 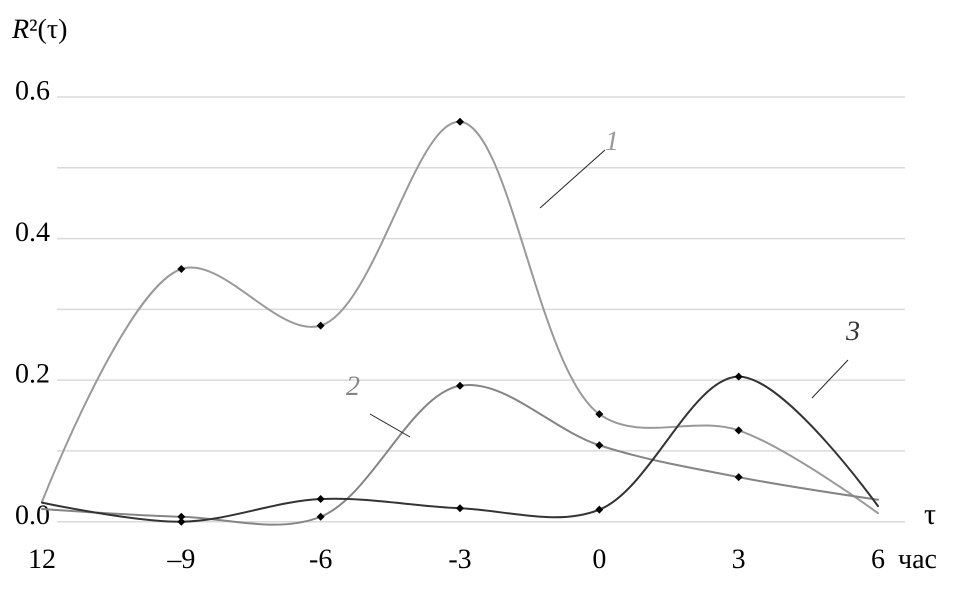 What do you see at coordinates (930, 514) in the screenshot?
I see `x-axis-title: τ` at bounding box center [930, 514].